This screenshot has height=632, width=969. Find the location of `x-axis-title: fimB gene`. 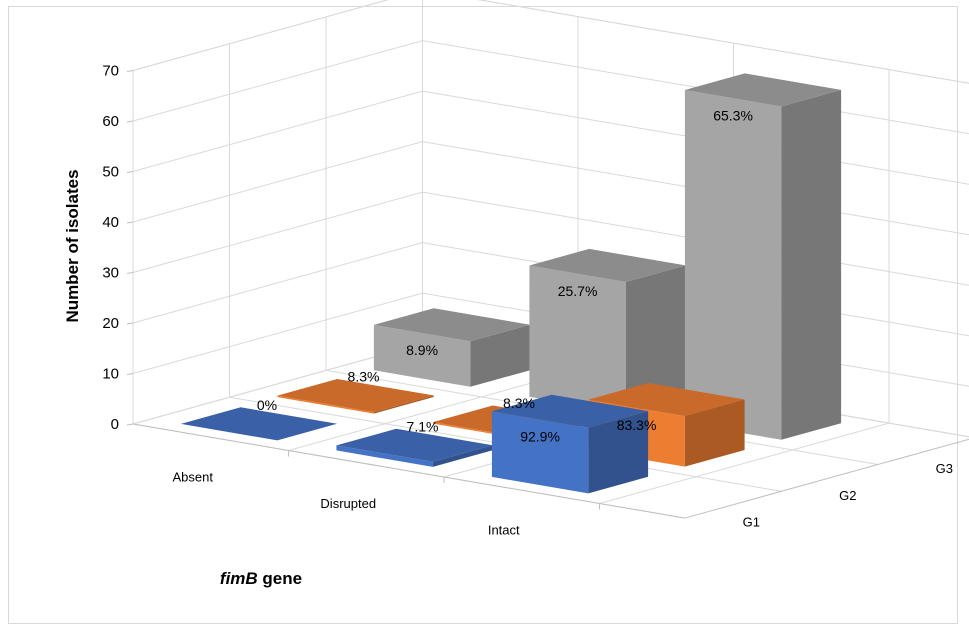

x-axis-title: fimB gene is located at coordinates (261, 578).